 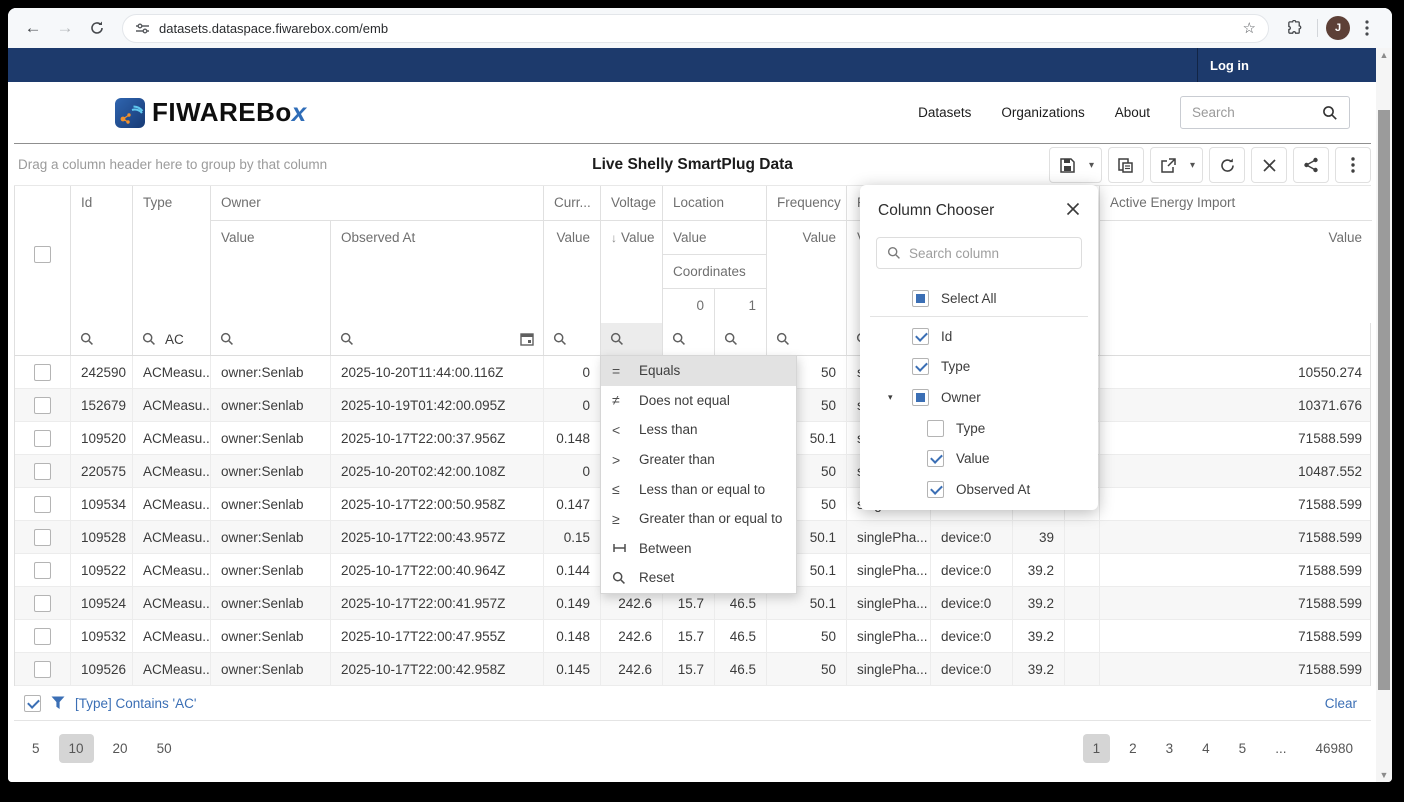 I want to click on close-grid-button, so click(x=1269, y=165).